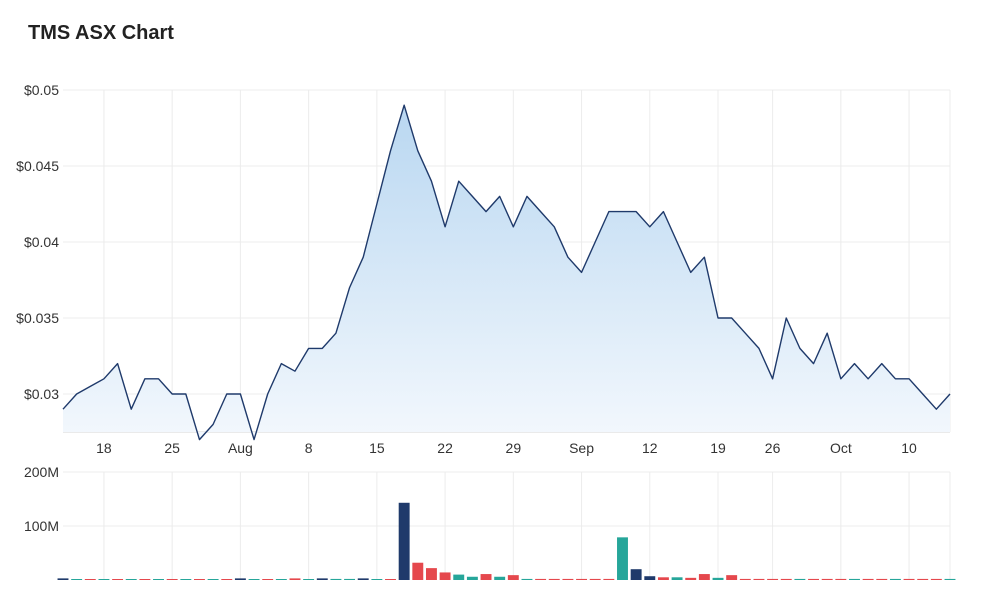 The width and height of the screenshot is (1000, 610). I want to click on price-y-tick-label: $0.035, so click(37, 318).